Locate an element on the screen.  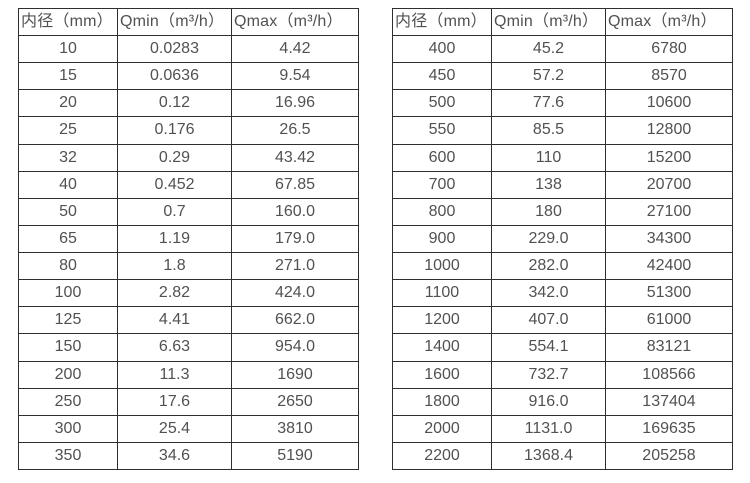
cell-diameter: 450 is located at coordinates (442, 76).